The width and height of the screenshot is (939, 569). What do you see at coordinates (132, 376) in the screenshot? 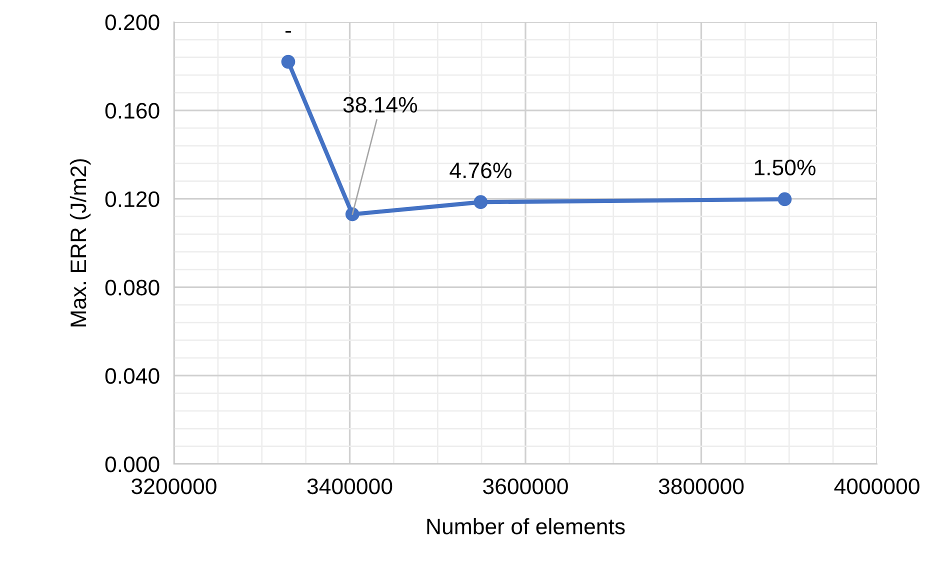
I see `y-tick-label: 0.040` at bounding box center [132, 376].